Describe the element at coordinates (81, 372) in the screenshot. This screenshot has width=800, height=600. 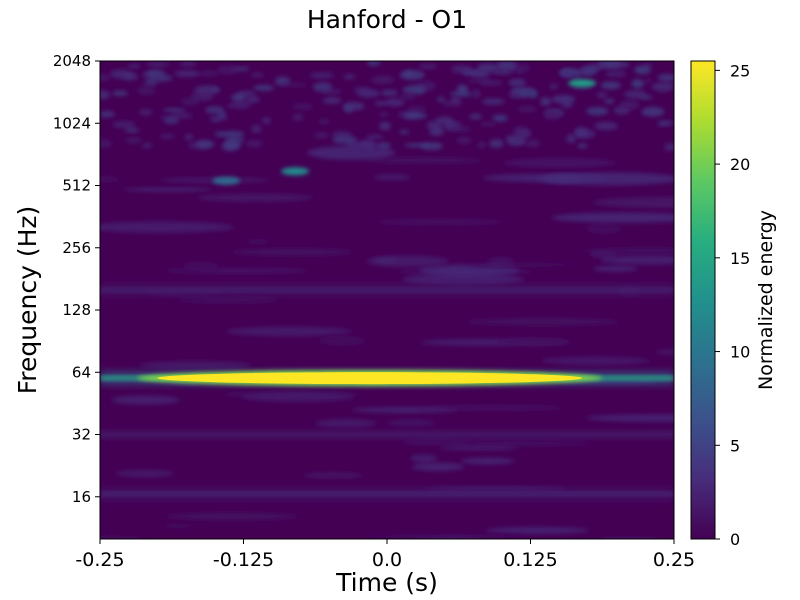
I see `y-tick-label: 64` at that location.